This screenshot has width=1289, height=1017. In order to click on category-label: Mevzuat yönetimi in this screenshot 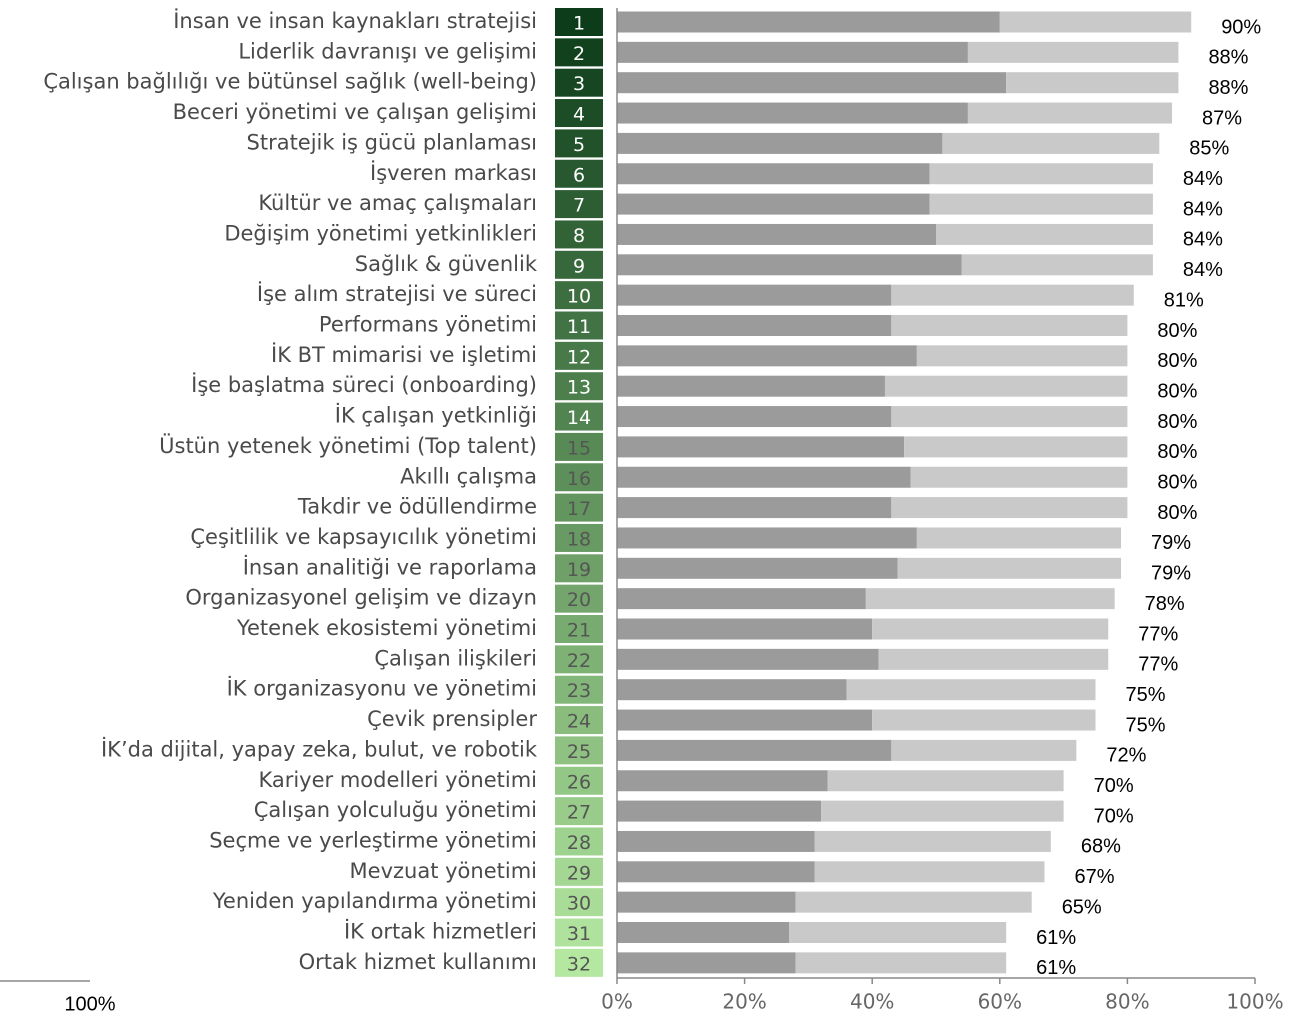, I will do `click(443, 871)`.